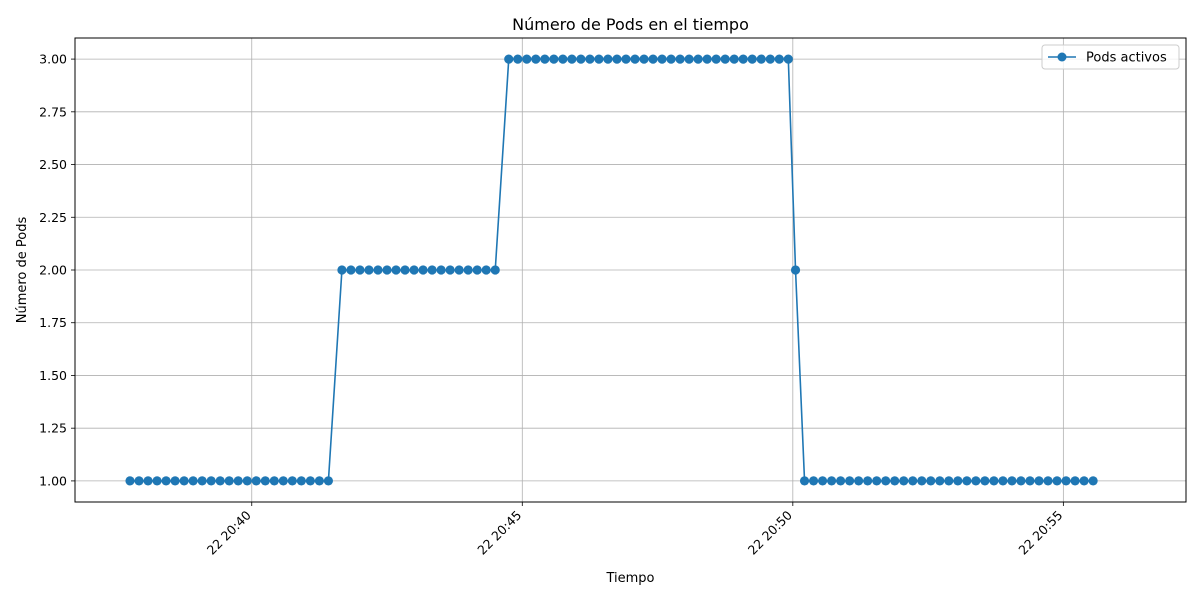  I want to click on chart-title: Número de Pods en el tiempo, so click(630, 24).